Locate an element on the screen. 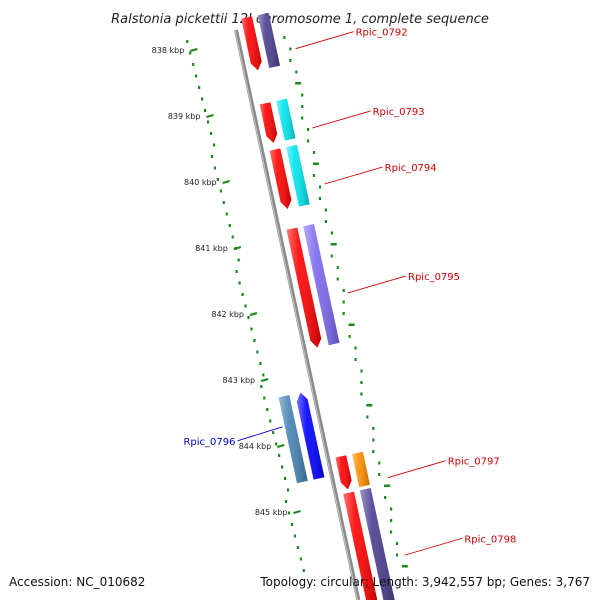 This screenshot has width=600, height=600. kbp-tick-label: 841 kbp is located at coordinates (211, 248).